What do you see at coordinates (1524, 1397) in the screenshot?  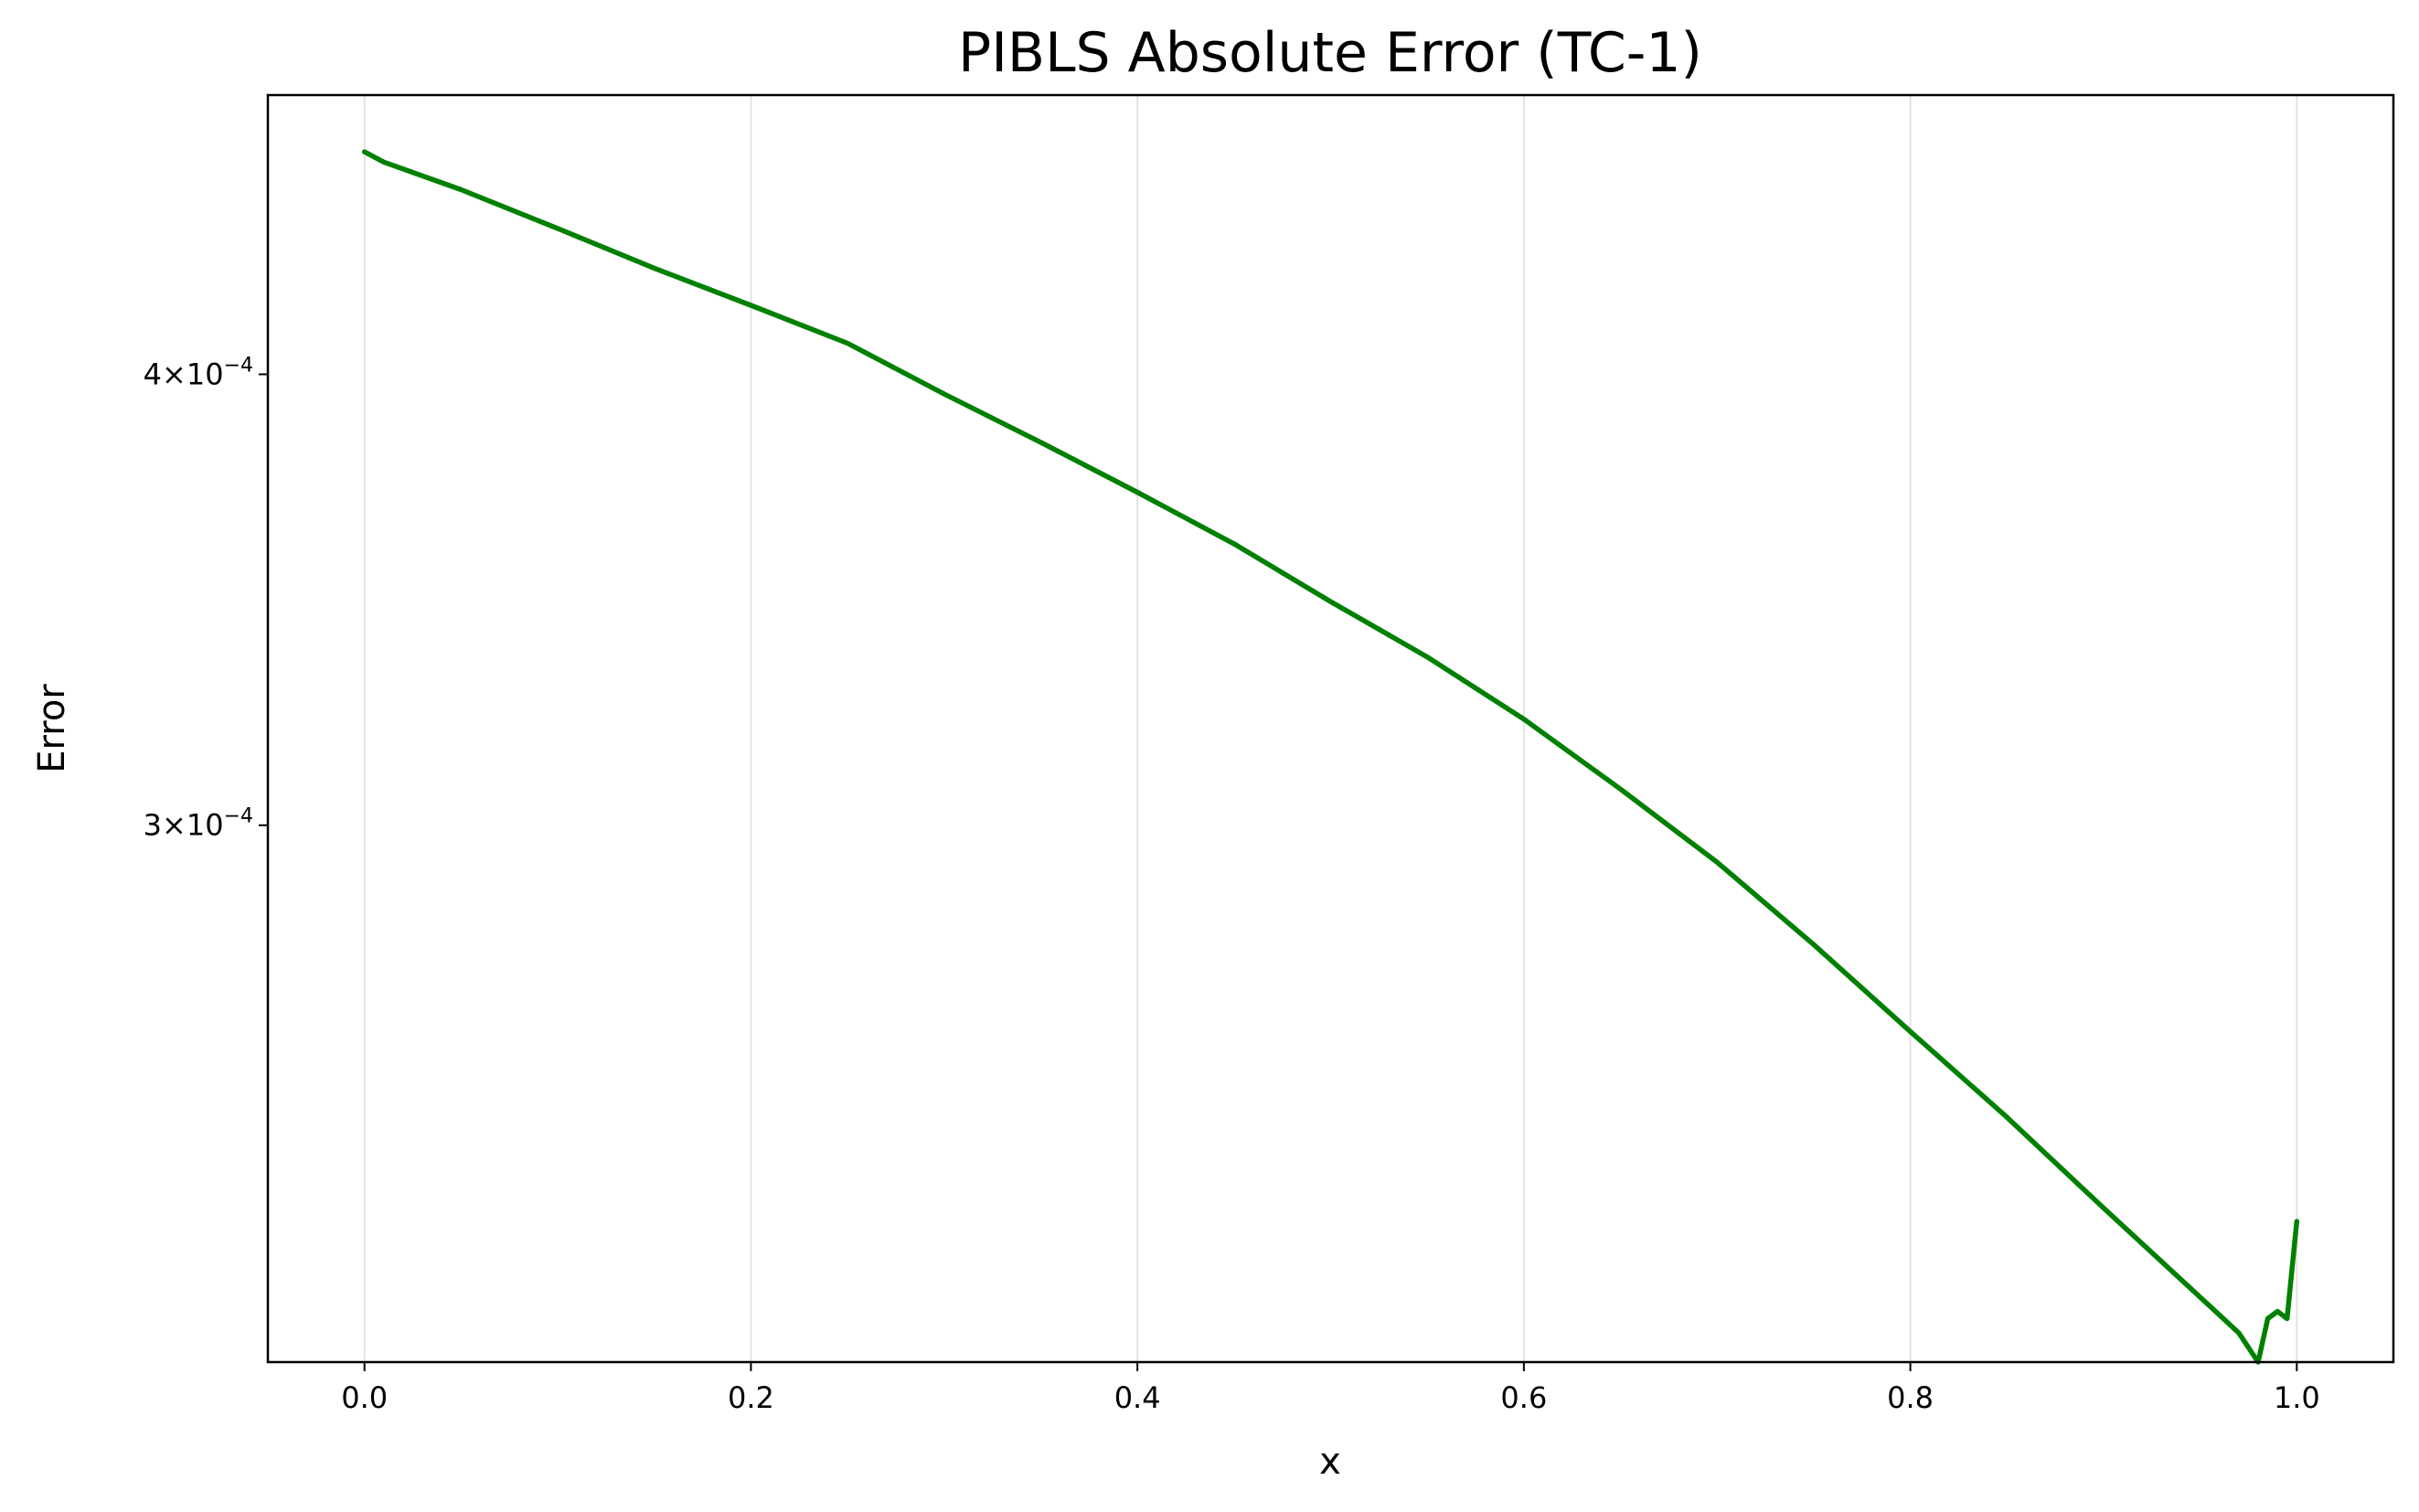 I see `x-tick-label: 0.6` at bounding box center [1524, 1397].